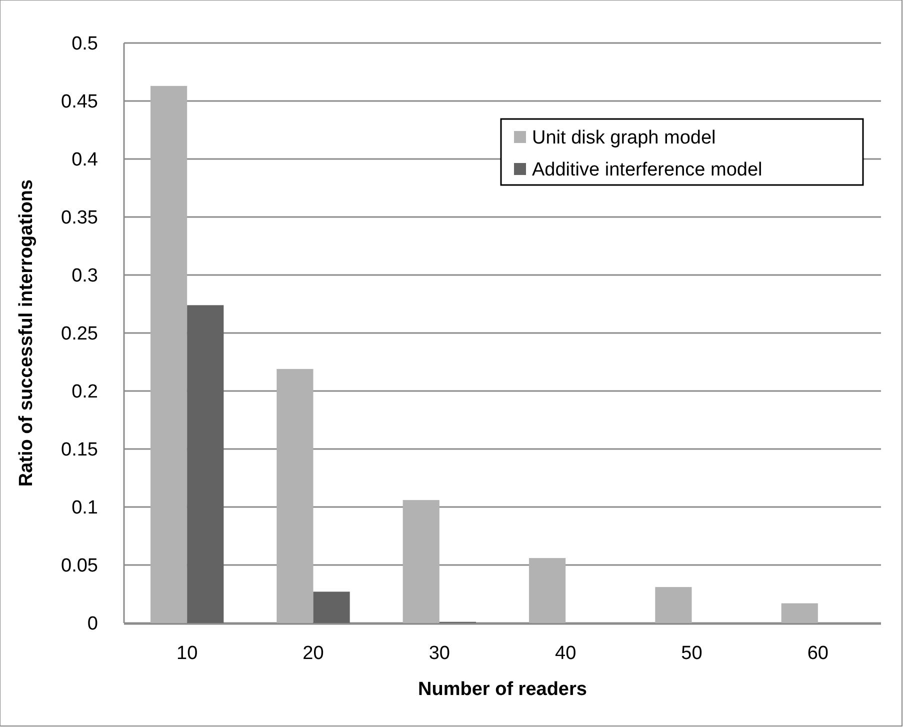 The height and width of the screenshot is (727, 903). Describe the element at coordinates (187, 653) in the screenshot. I see `x-tick-label: 10` at that location.